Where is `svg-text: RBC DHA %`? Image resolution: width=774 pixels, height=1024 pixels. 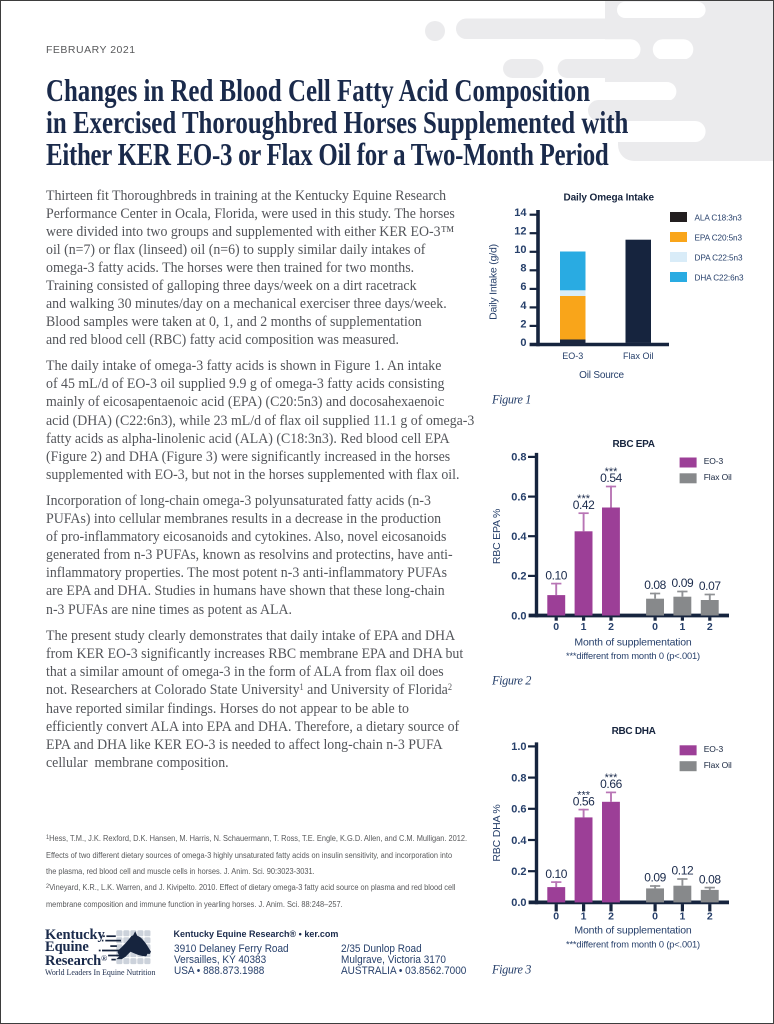 svg-text: RBC DHA % is located at coordinates (497, 832).